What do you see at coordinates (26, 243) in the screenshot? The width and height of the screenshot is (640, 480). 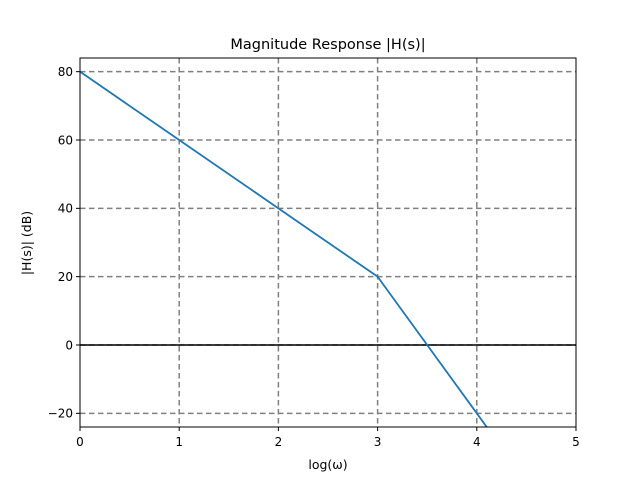 I see `y-axis-label: |H(s)| (dB)` at bounding box center [26, 243].